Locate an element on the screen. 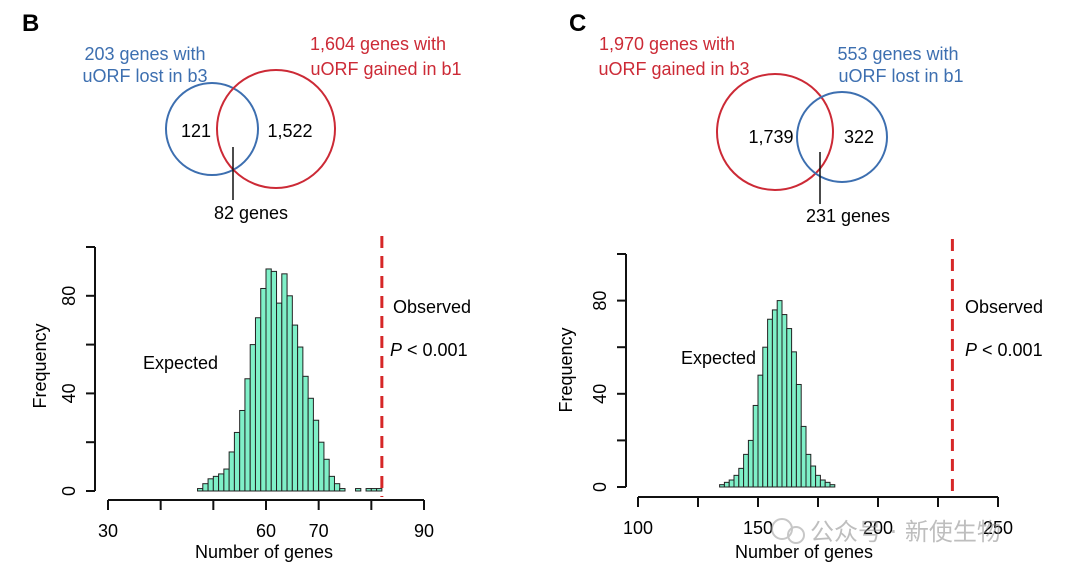 The height and width of the screenshot is (575, 1080). venn-left-count: 1,739 is located at coordinates (770, 137).